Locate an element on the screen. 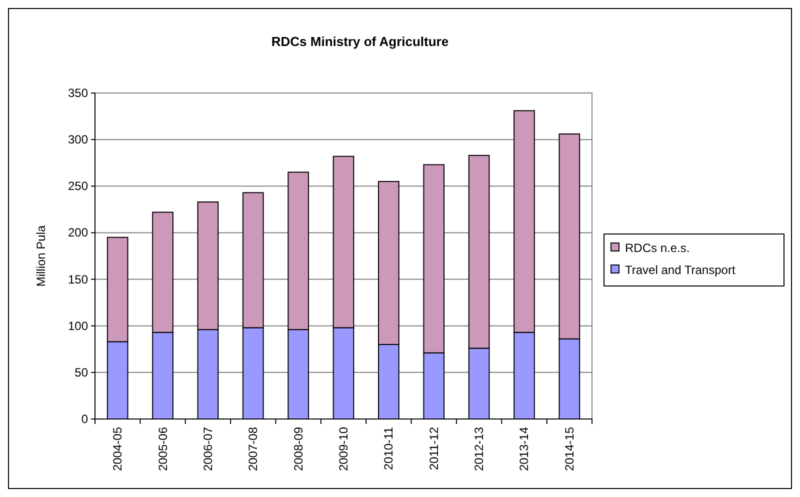 Image resolution: width=800 pixels, height=497 pixels. legend-label: Travel and Transport is located at coordinates (680, 270).